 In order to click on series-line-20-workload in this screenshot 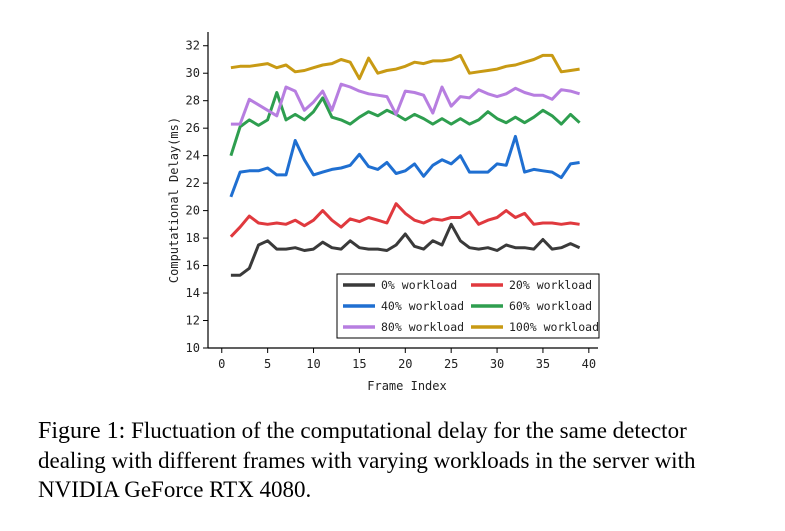, I will do `click(404, 220)`.